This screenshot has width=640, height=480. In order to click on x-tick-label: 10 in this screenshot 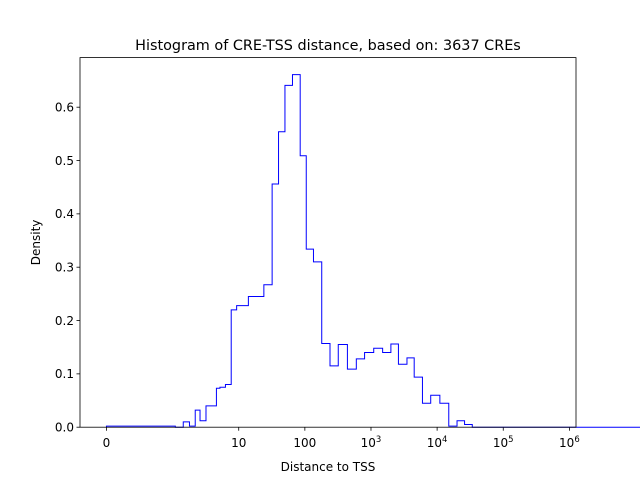, I will do `click(238, 443)`.